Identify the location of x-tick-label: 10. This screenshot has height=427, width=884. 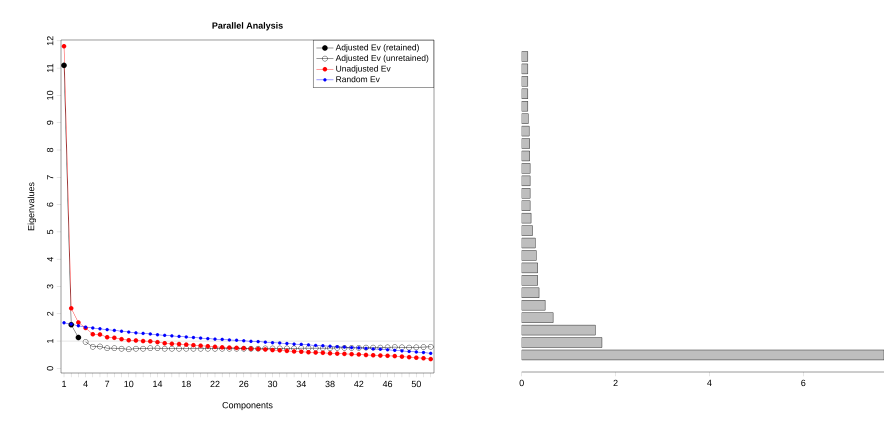
(129, 384).